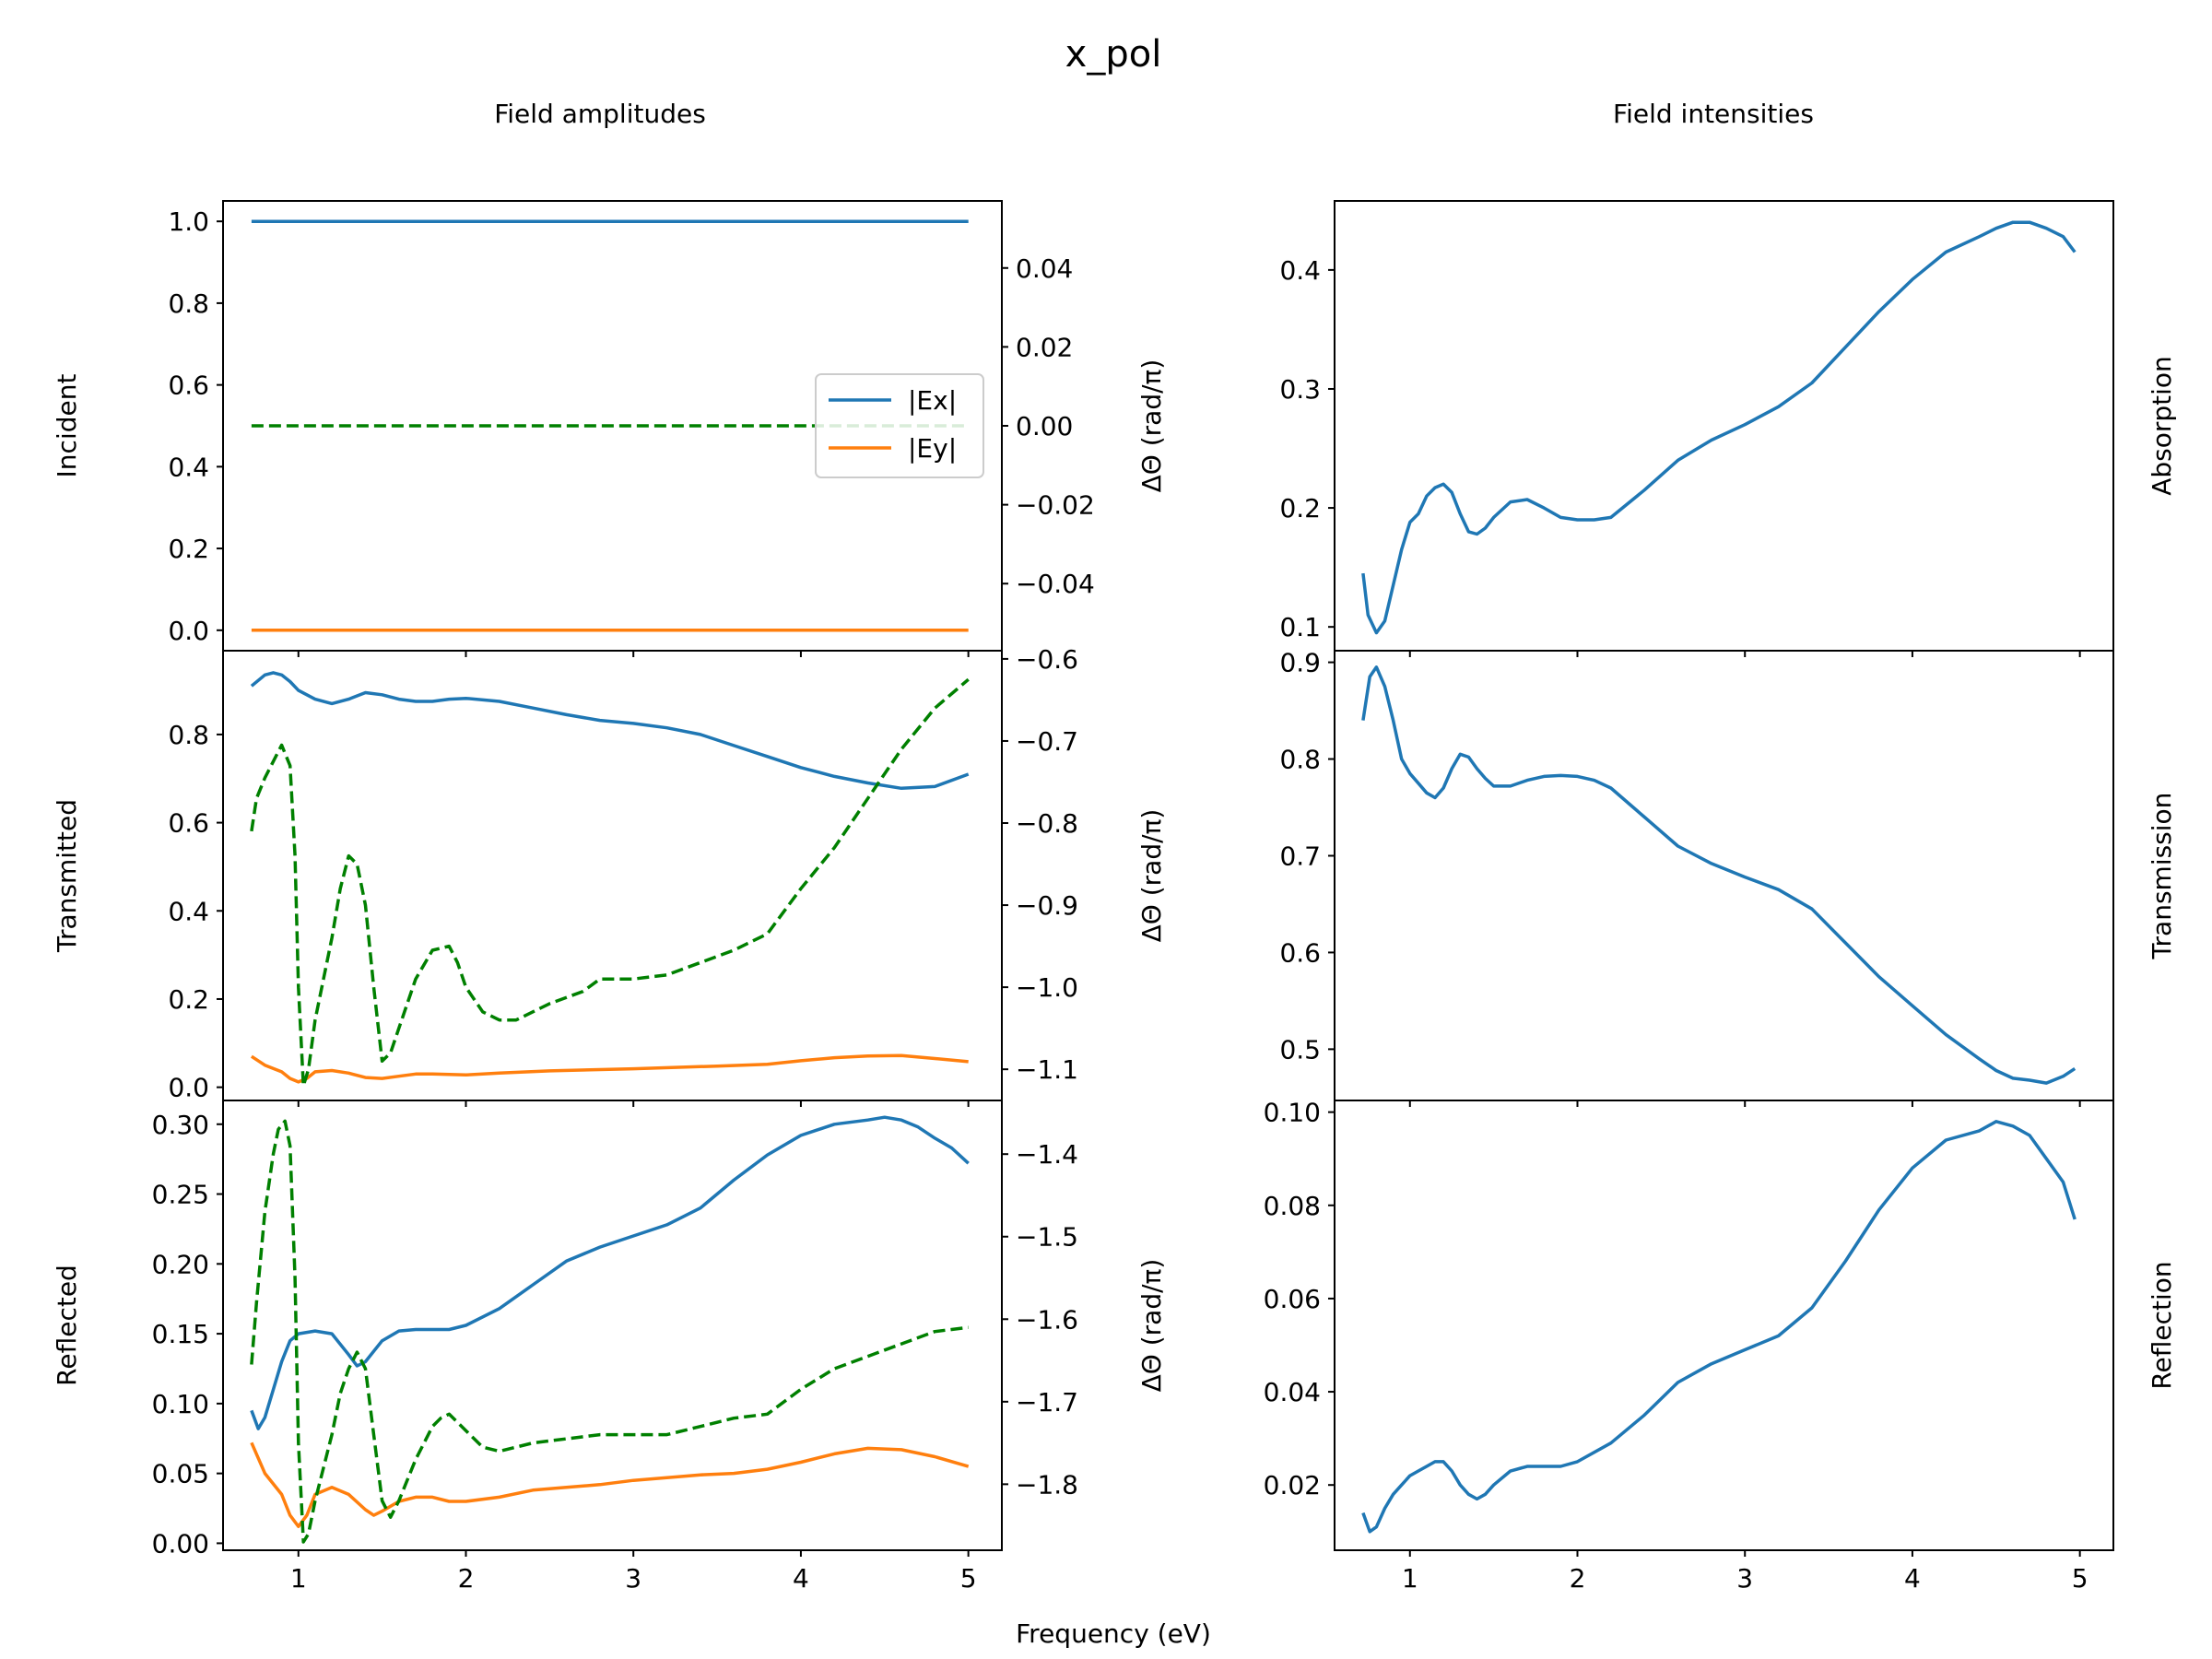  What do you see at coordinates (1300, 389) in the screenshot?
I see `y-tick-label: 0.3` at bounding box center [1300, 389].